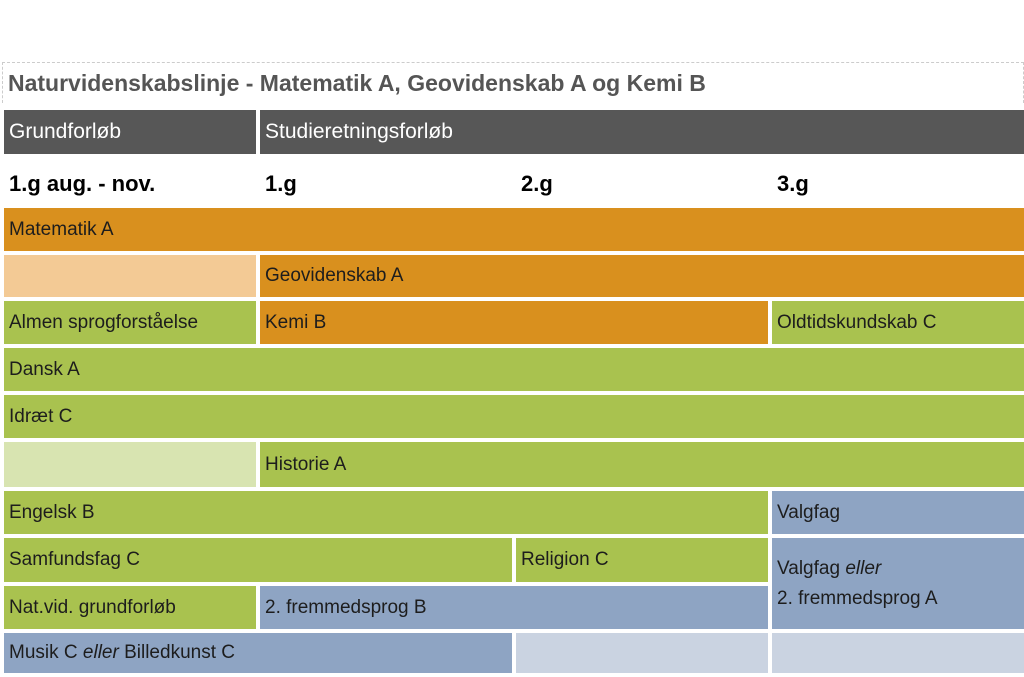 This screenshot has height=677, width=1024. Describe the element at coordinates (258, 653) in the screenshot. I see `subject-musik-billedkunst: Musik C eller Billedkunst C` at that location.